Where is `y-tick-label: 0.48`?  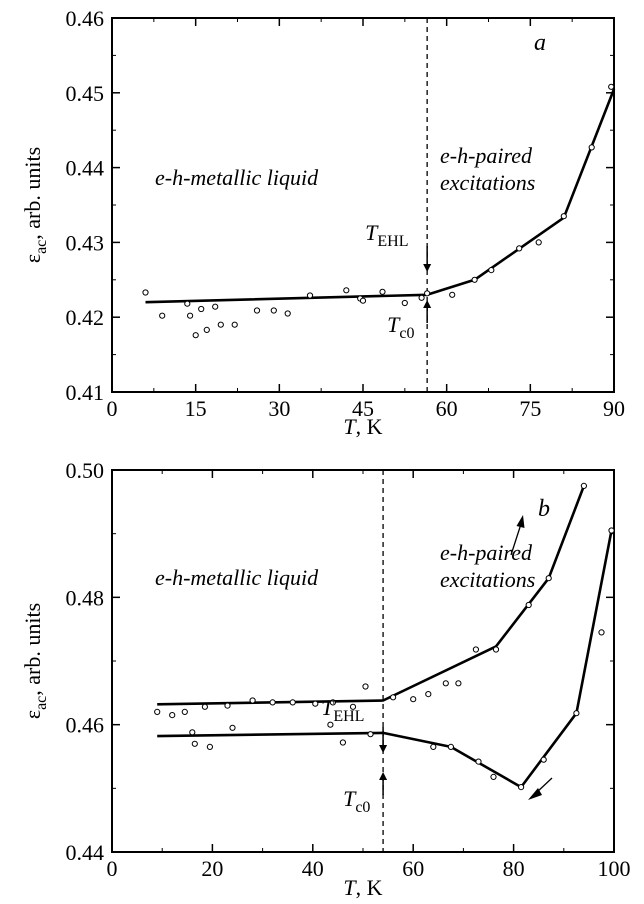
y-tick-label: 0.48 is located at coordinates (85, 597).